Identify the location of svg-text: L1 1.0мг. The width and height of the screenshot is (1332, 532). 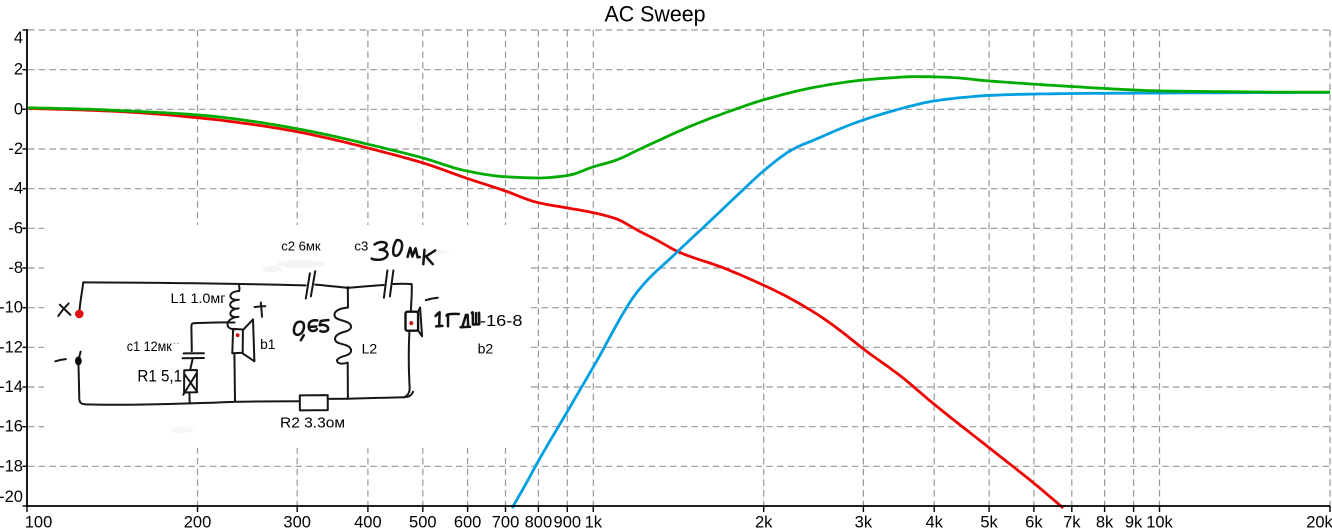
(198, 299).